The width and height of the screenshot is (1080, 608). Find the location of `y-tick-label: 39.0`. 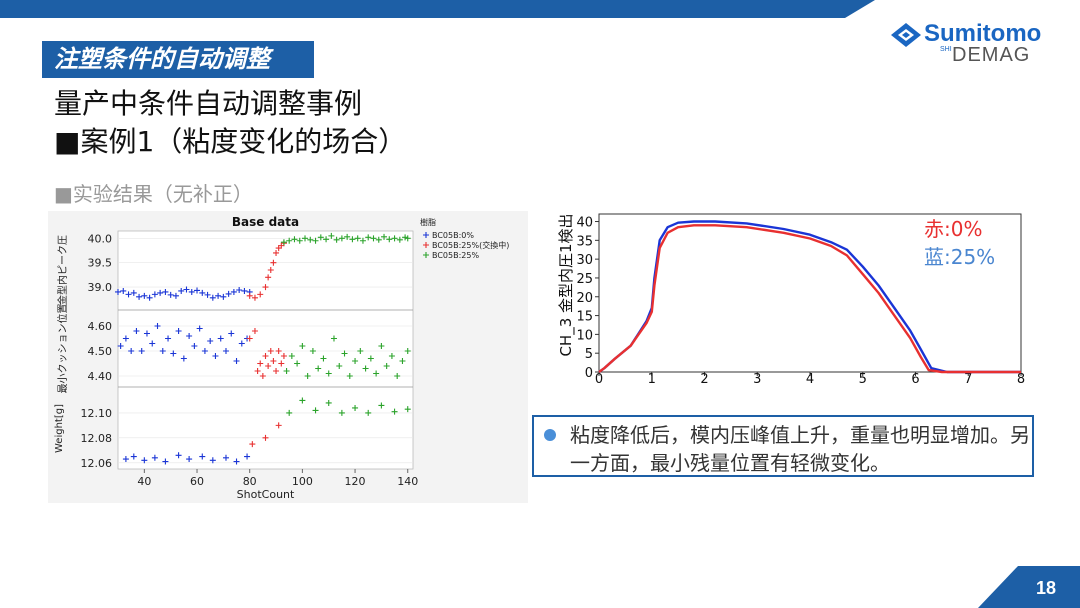

y-tick-label: 39.0 is located at coordinates (100, 287).